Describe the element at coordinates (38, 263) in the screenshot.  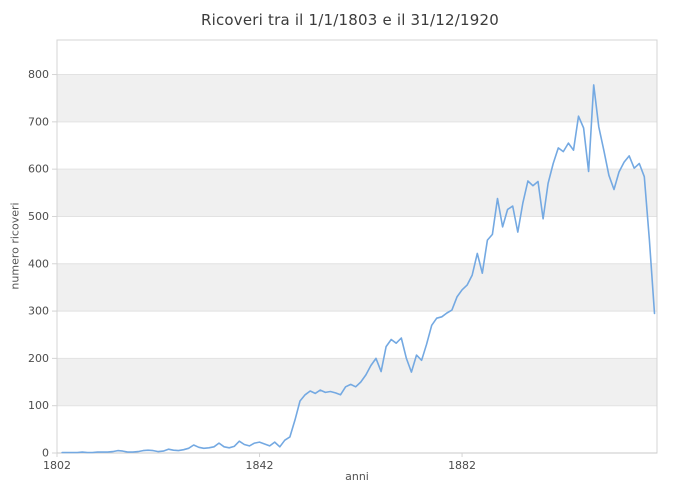
I see `y-tick-label: 400` at that location.